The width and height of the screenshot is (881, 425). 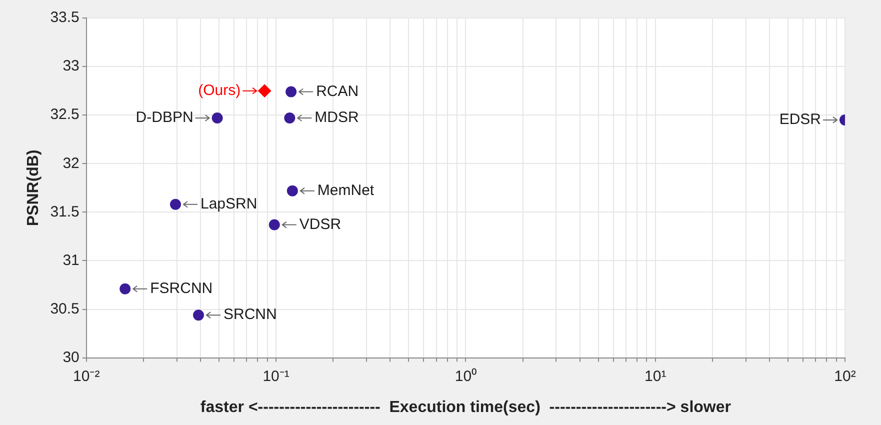 What do you see at coordinates (655, 376) in the screenshot?
I see `x-tick-label: 10¹` at bounding box center [655, 376].